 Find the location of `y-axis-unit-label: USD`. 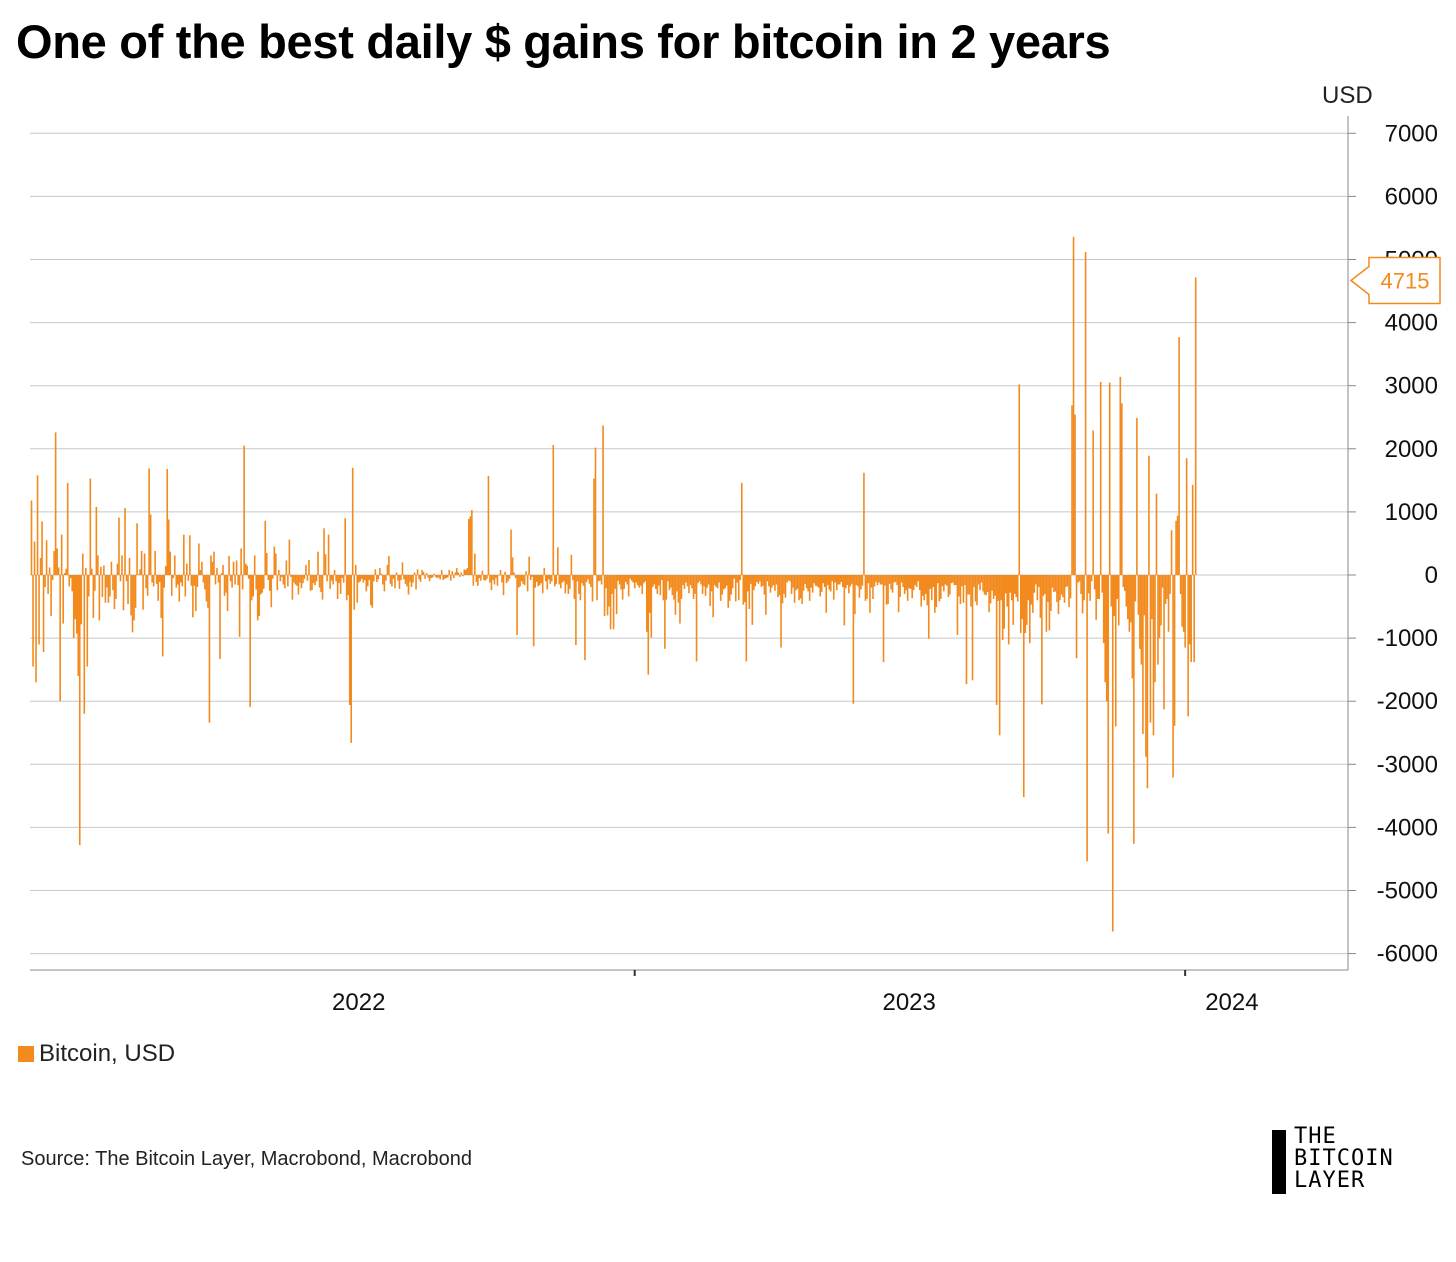

y-axis-unit-label: USD is located at coordinates (1347, 95).